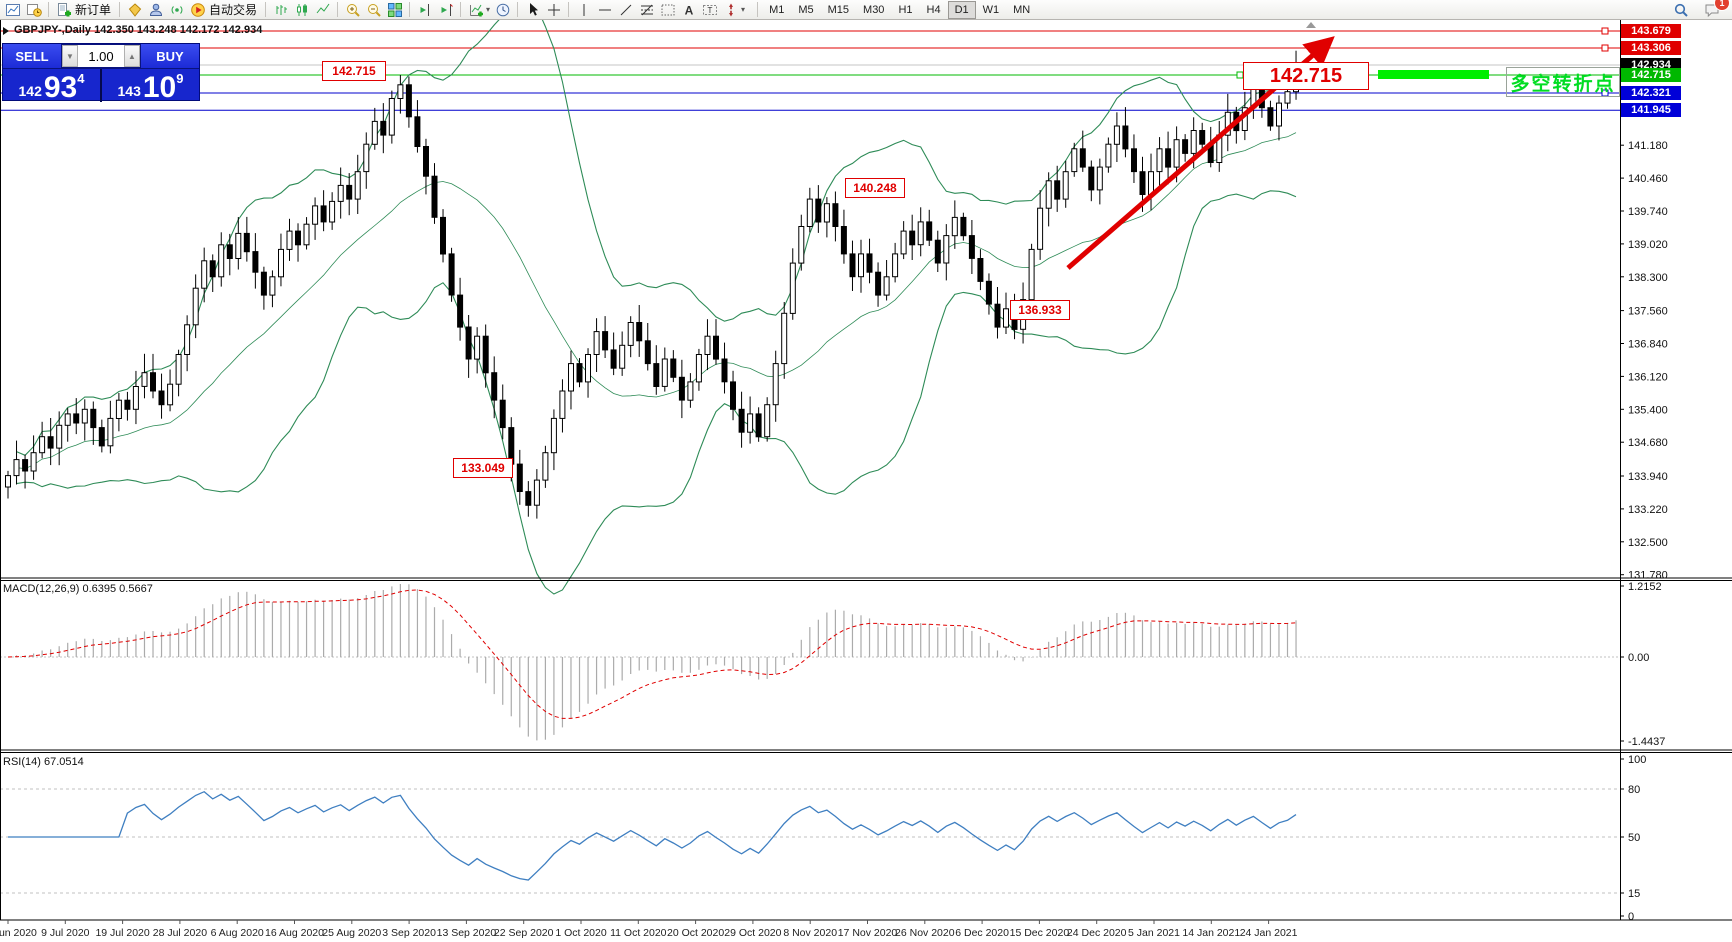 This screenshot has width=1732, height=942. Describe the element at coordinates (1648, 179) in the screenshot. I see `svg-text: 140.460` at that location.